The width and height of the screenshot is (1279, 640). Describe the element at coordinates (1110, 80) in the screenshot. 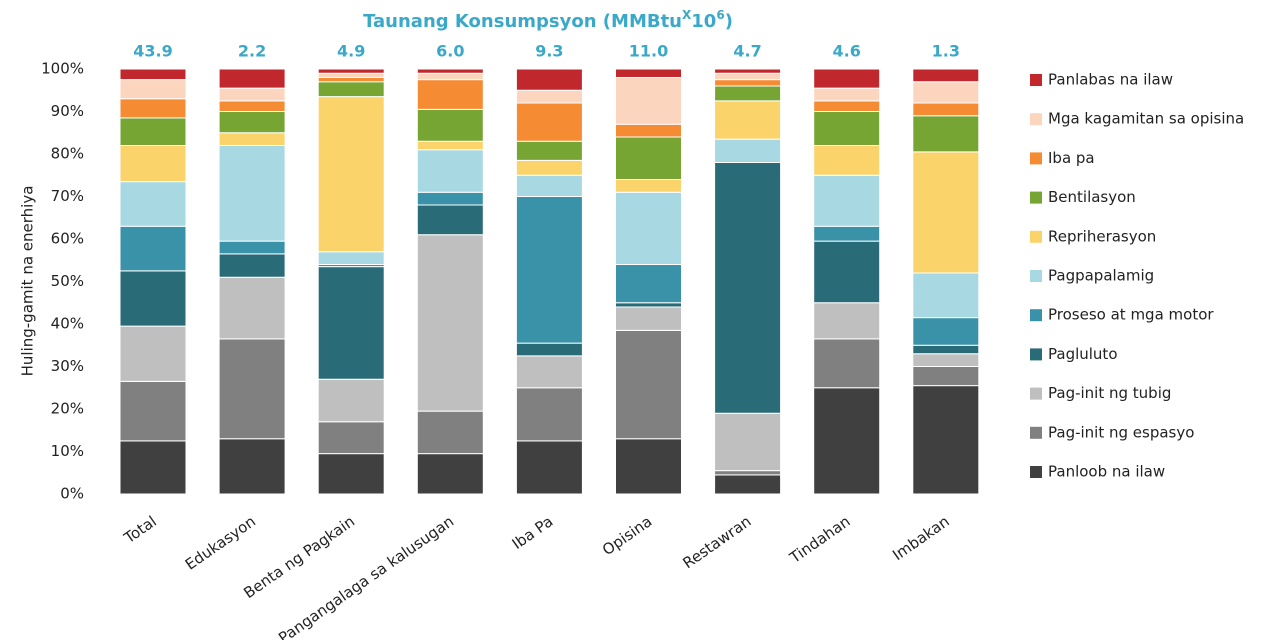

I see `legend-label: Panlabas na ilaw` at that location.